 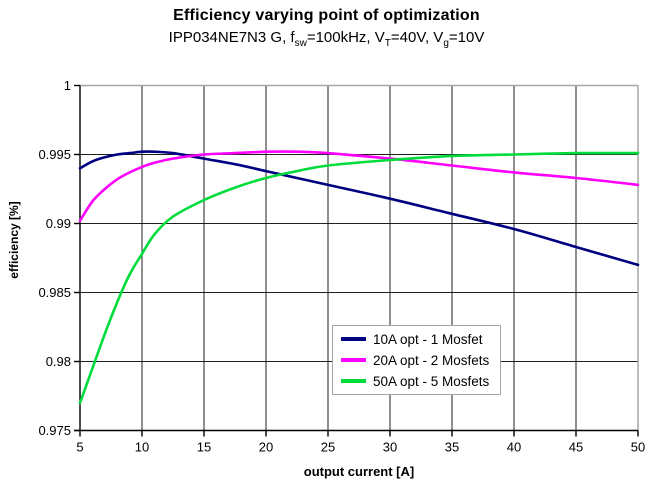 What do you see at coordinates (14, 240) in the screenshot?
I see `y-axis-title: efficiency [%]` at bounding box center [14, 240].